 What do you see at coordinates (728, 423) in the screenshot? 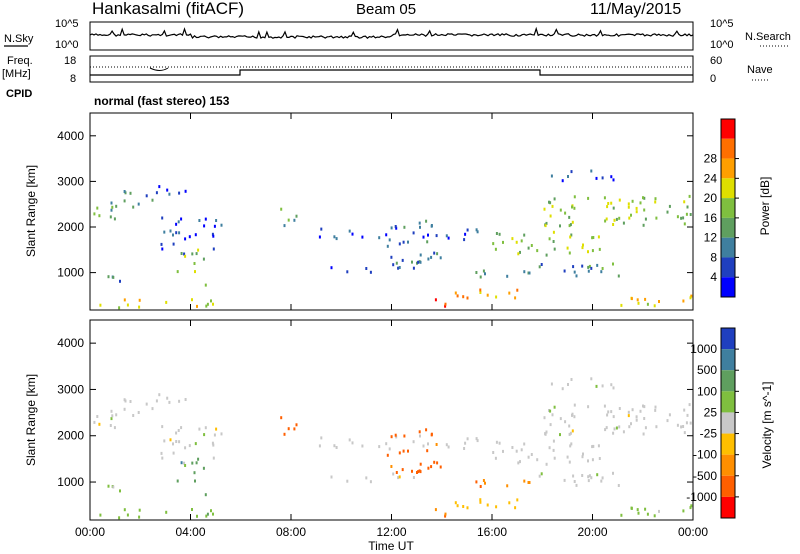
I see `colorbar-frame` at bounding box center [728, 423].